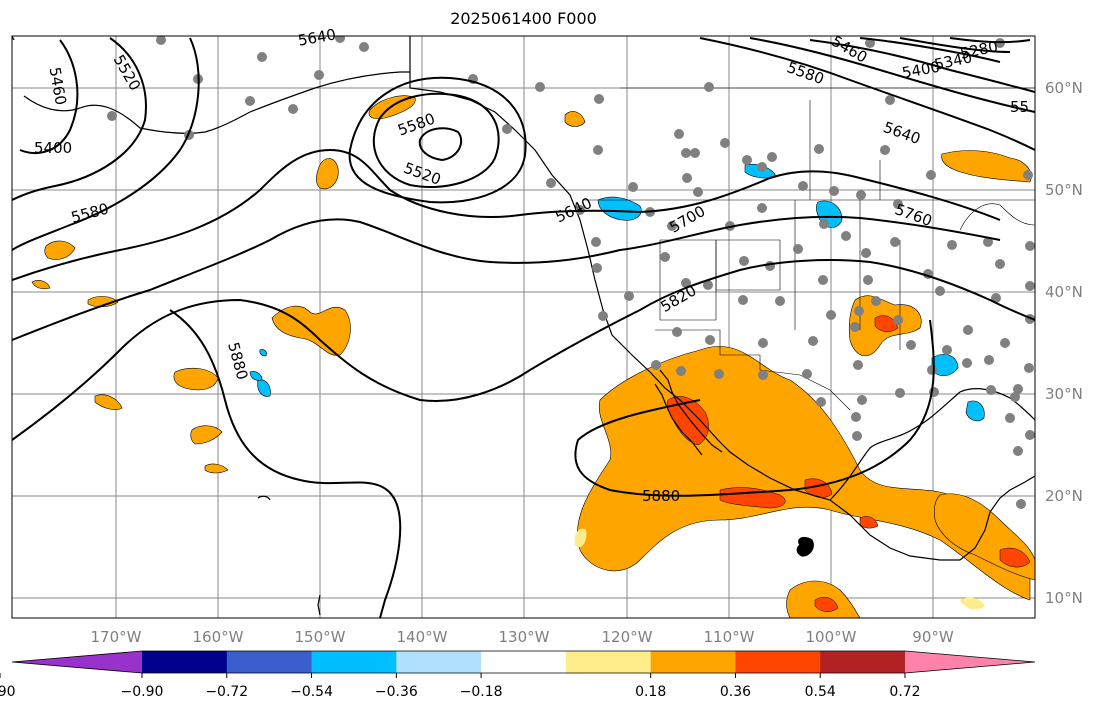 Image resolution: width=1105 pixels, height=712 pixels. What do you see at coordinates (627, 637) in the screenshot?
I see `lon-label: 120°W` at bounding box center [627, 637].